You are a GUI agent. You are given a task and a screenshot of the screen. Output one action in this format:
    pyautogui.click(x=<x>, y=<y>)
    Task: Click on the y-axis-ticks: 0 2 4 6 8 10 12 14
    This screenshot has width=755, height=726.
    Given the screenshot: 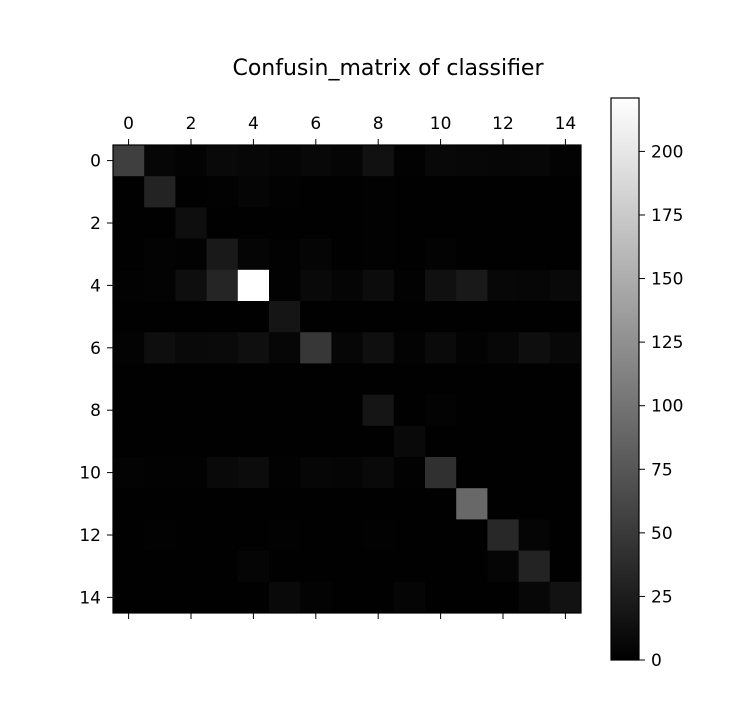 What is the action you would take?
    pyautogui.click(x=96, y=380)
    